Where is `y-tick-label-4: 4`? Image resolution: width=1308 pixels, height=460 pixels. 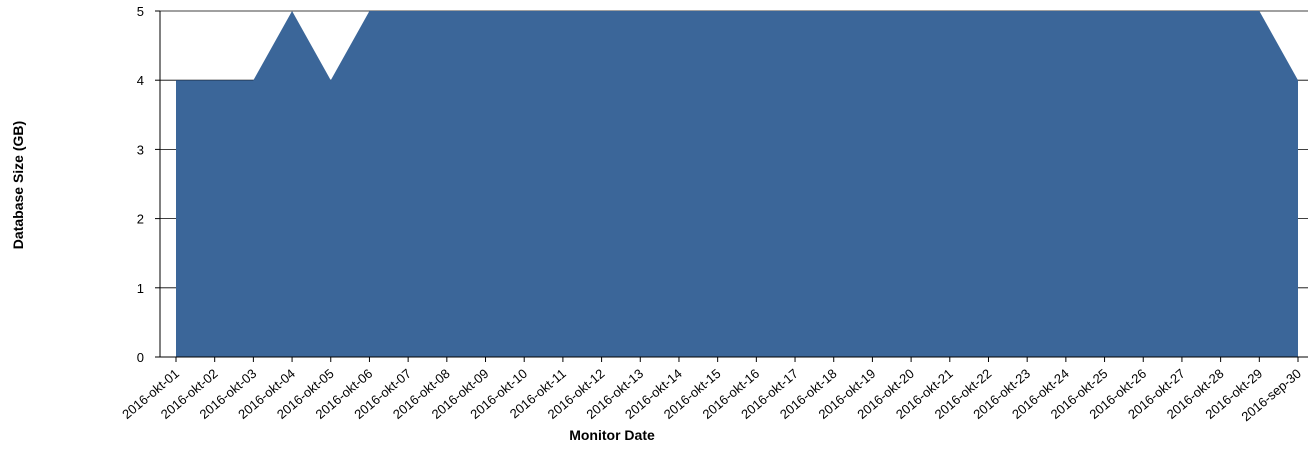 y-tick-label-4: 4 is located at coordinates (140, 80).